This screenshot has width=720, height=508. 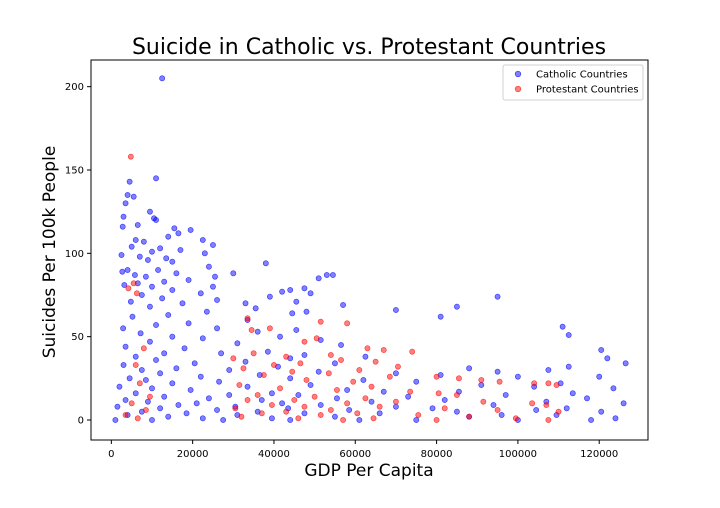 What do you see at coordinates (587, 90) in the screenshot?
I see `legend-label: Protestant Countries` at bounding box center [587, 90].